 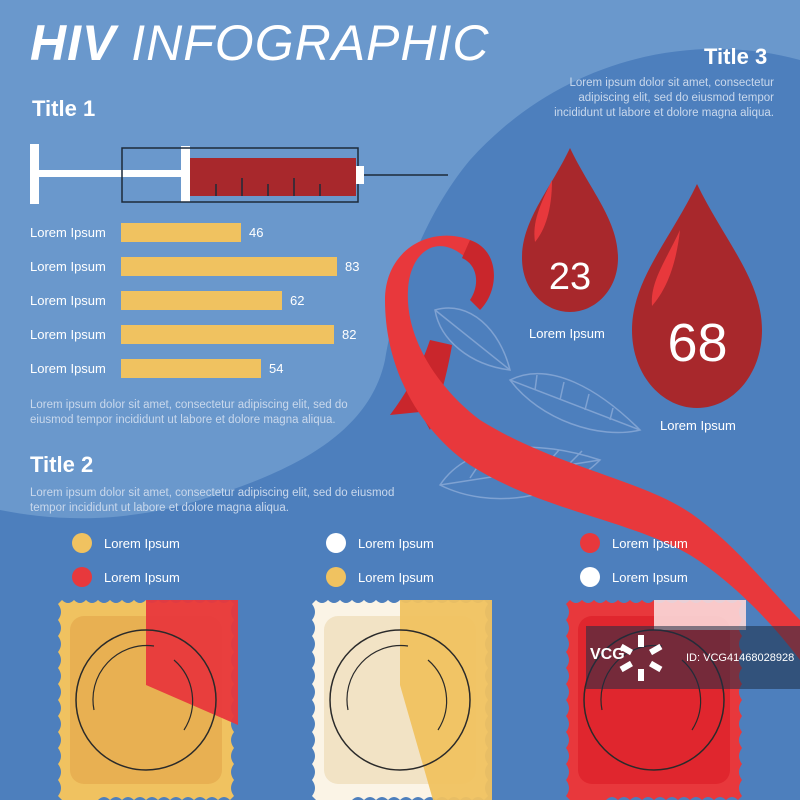 What do you see at coordinates (62, 464) in the screenshot?
I see `section2-title: Title 2` at bounding box center [62, 464].